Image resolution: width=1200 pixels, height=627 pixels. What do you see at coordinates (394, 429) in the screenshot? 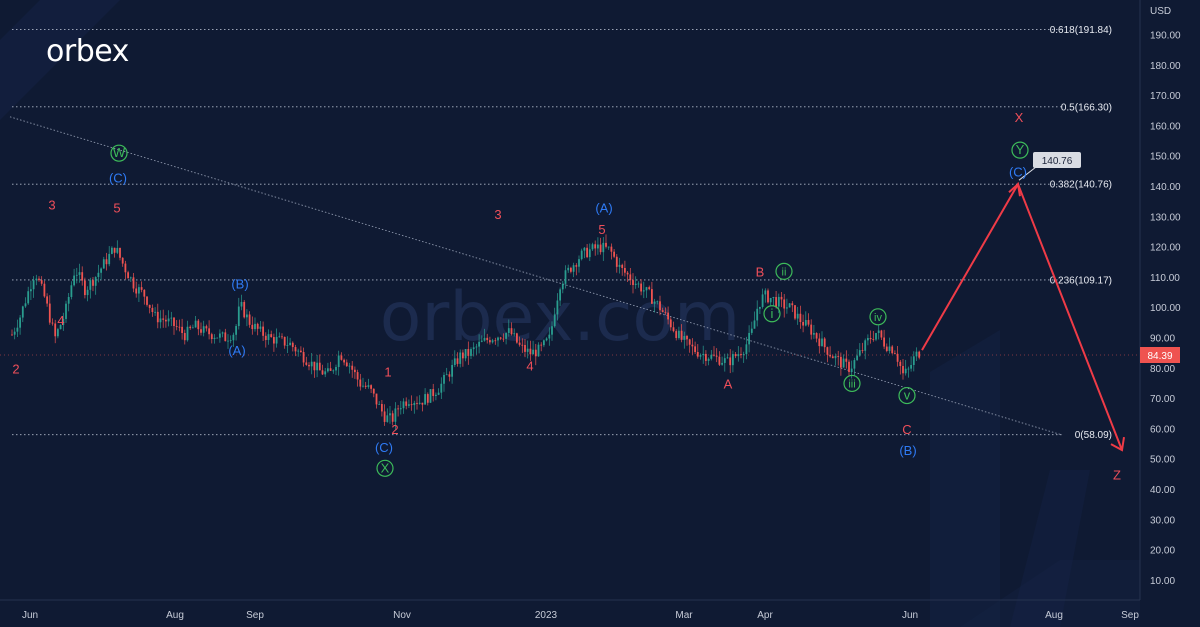
I see `wave-label-red: 2` at bounding box center [394, 429].